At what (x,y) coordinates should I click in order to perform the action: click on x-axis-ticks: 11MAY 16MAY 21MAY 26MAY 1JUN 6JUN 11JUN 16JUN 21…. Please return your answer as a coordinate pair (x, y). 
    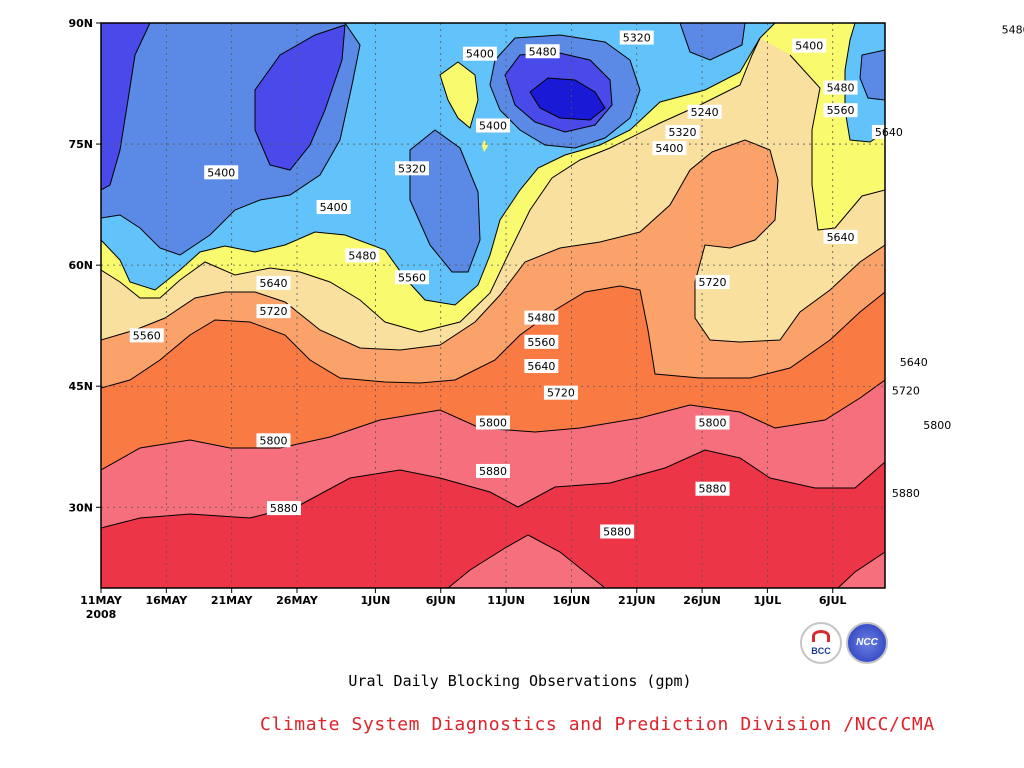
    Looking at the image, I should click on (463, 604).